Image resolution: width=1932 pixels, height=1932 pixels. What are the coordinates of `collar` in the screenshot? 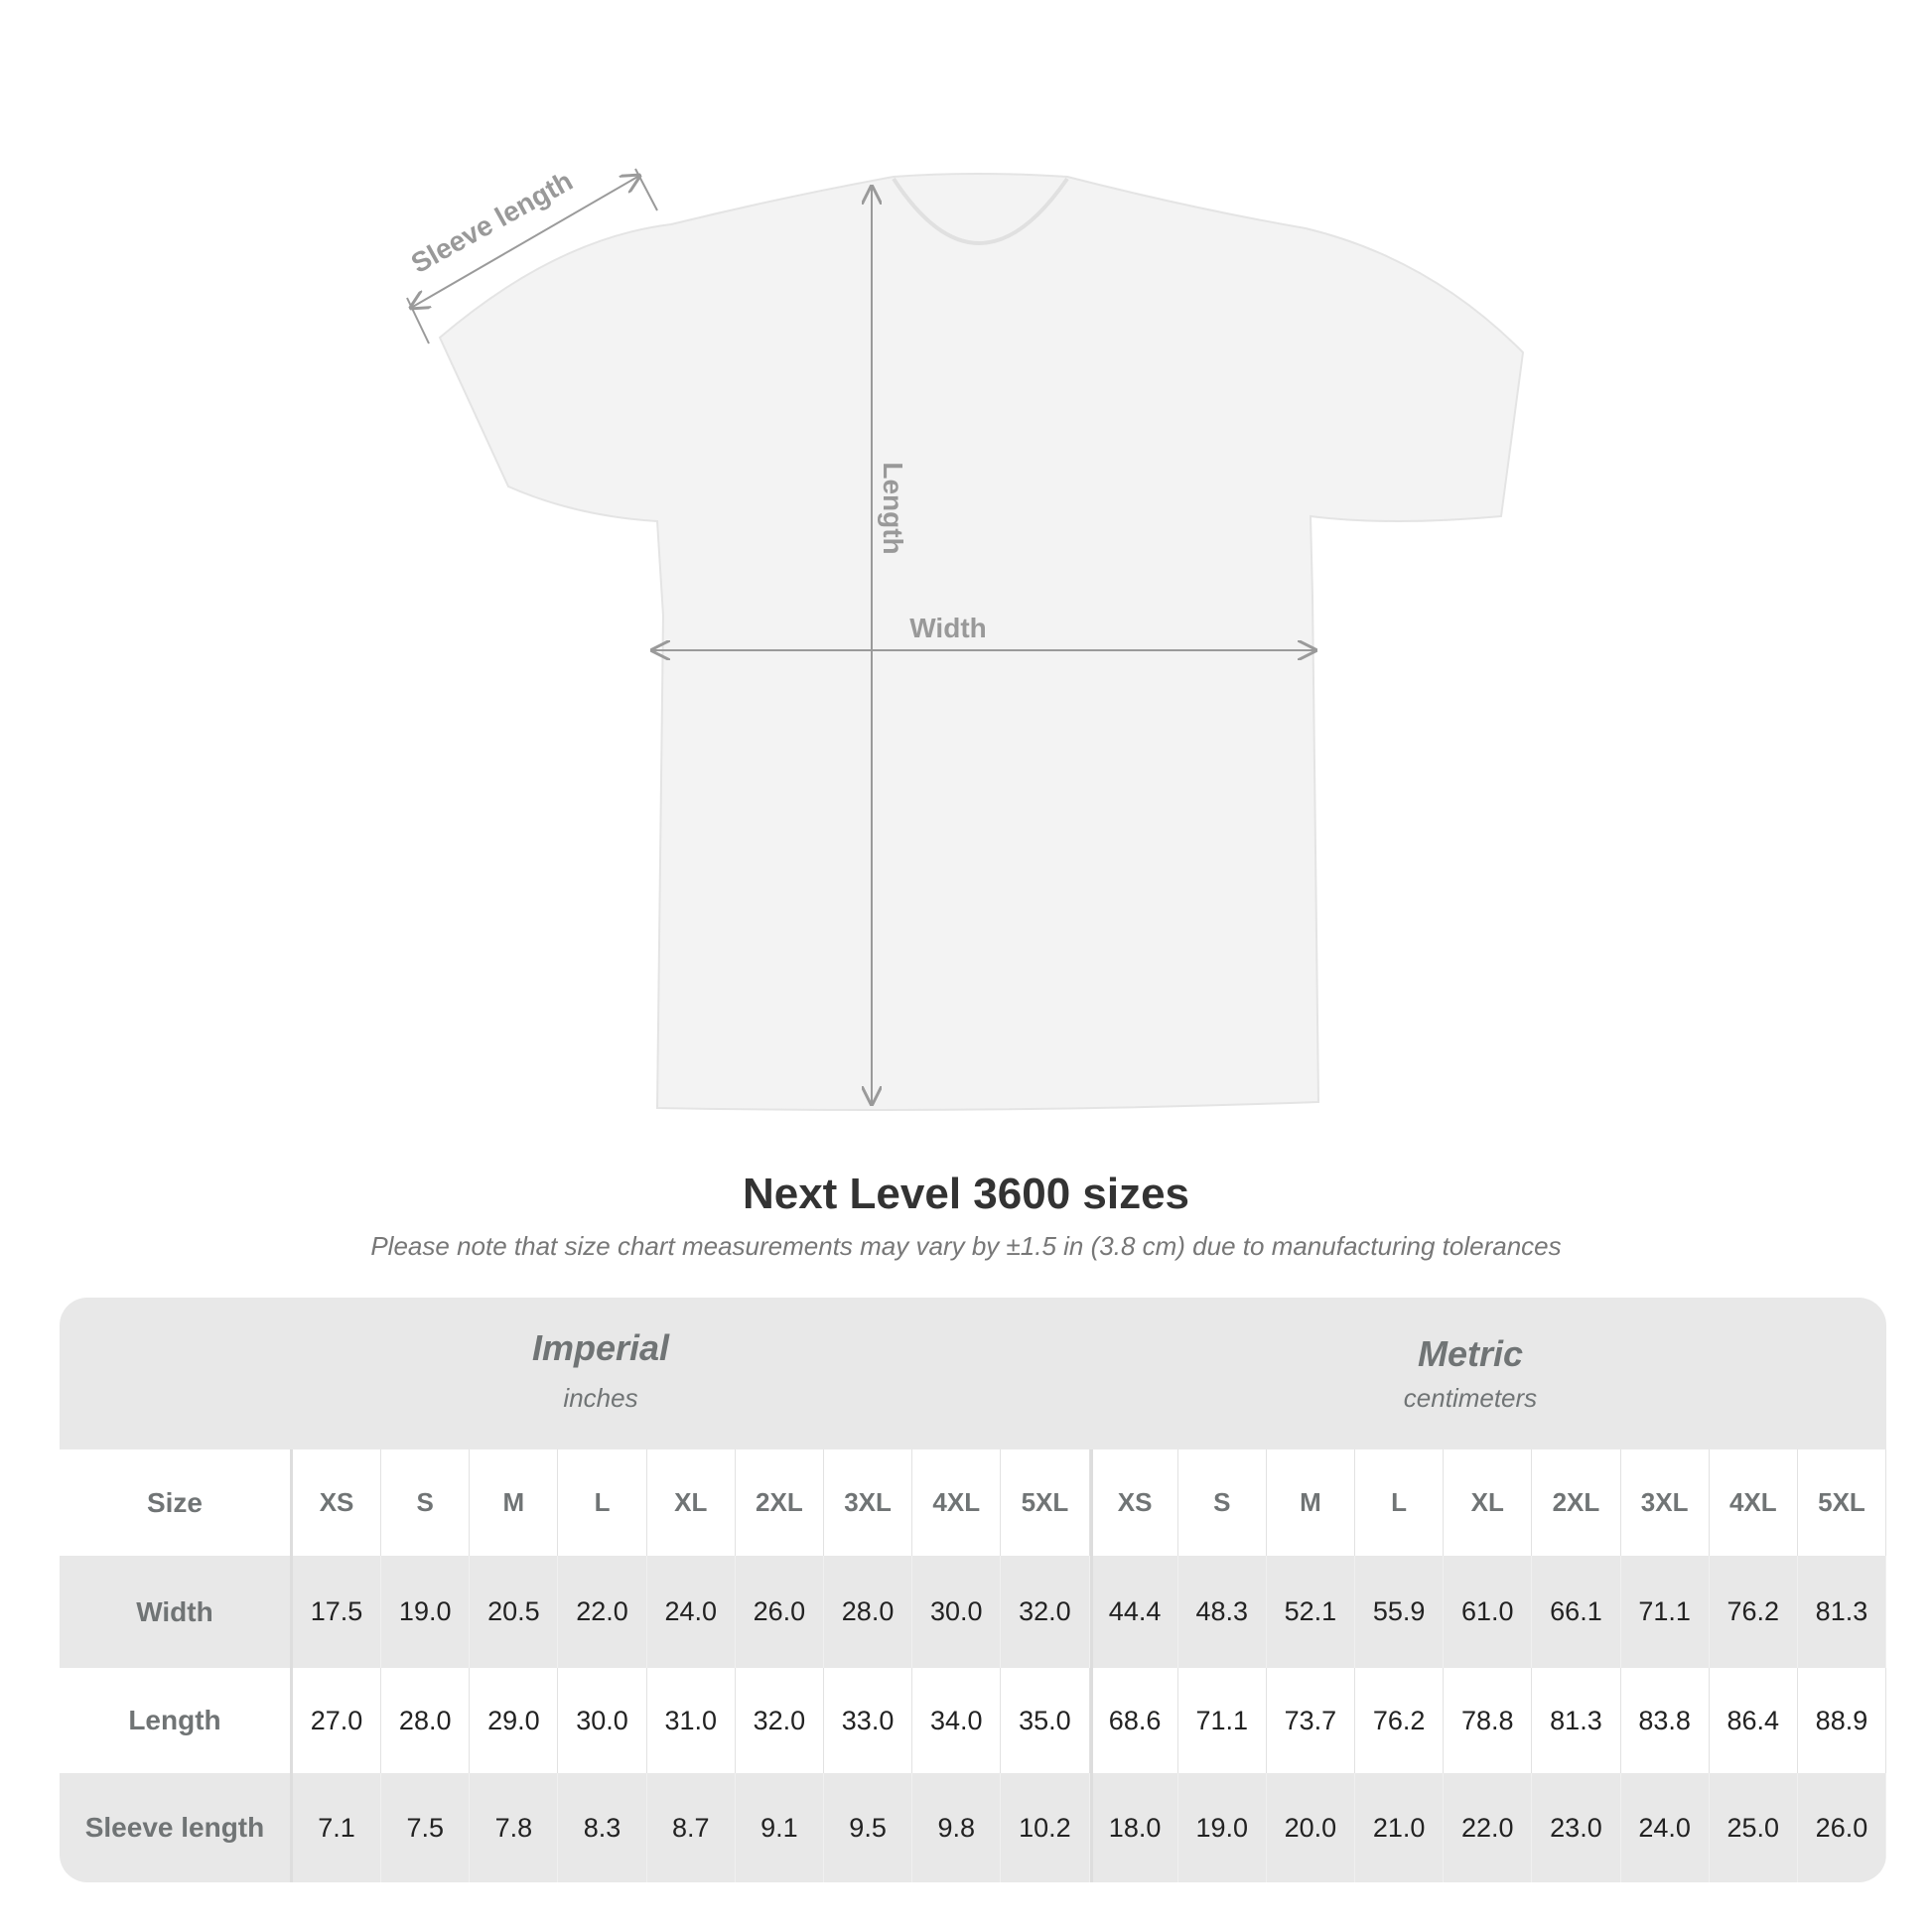 It's located at (980, 211).